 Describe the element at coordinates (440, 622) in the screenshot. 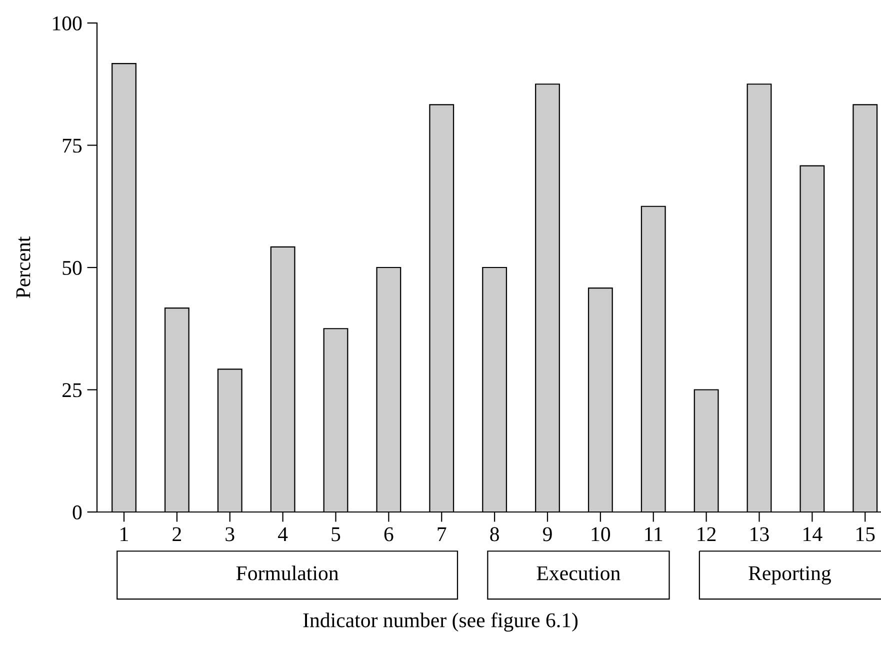

I see `x-axis-title: Indicator number (see figure 6.1)` at that location.